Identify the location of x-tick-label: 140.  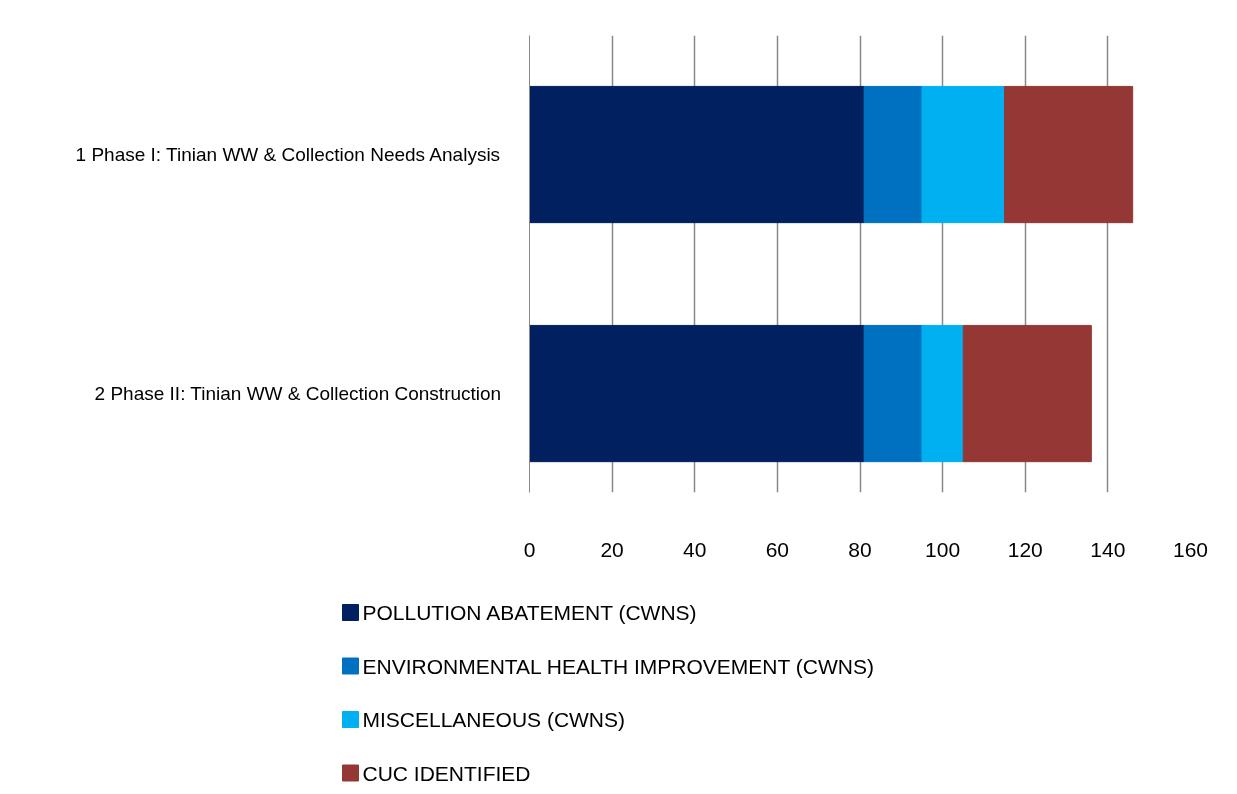
(1108, 549).